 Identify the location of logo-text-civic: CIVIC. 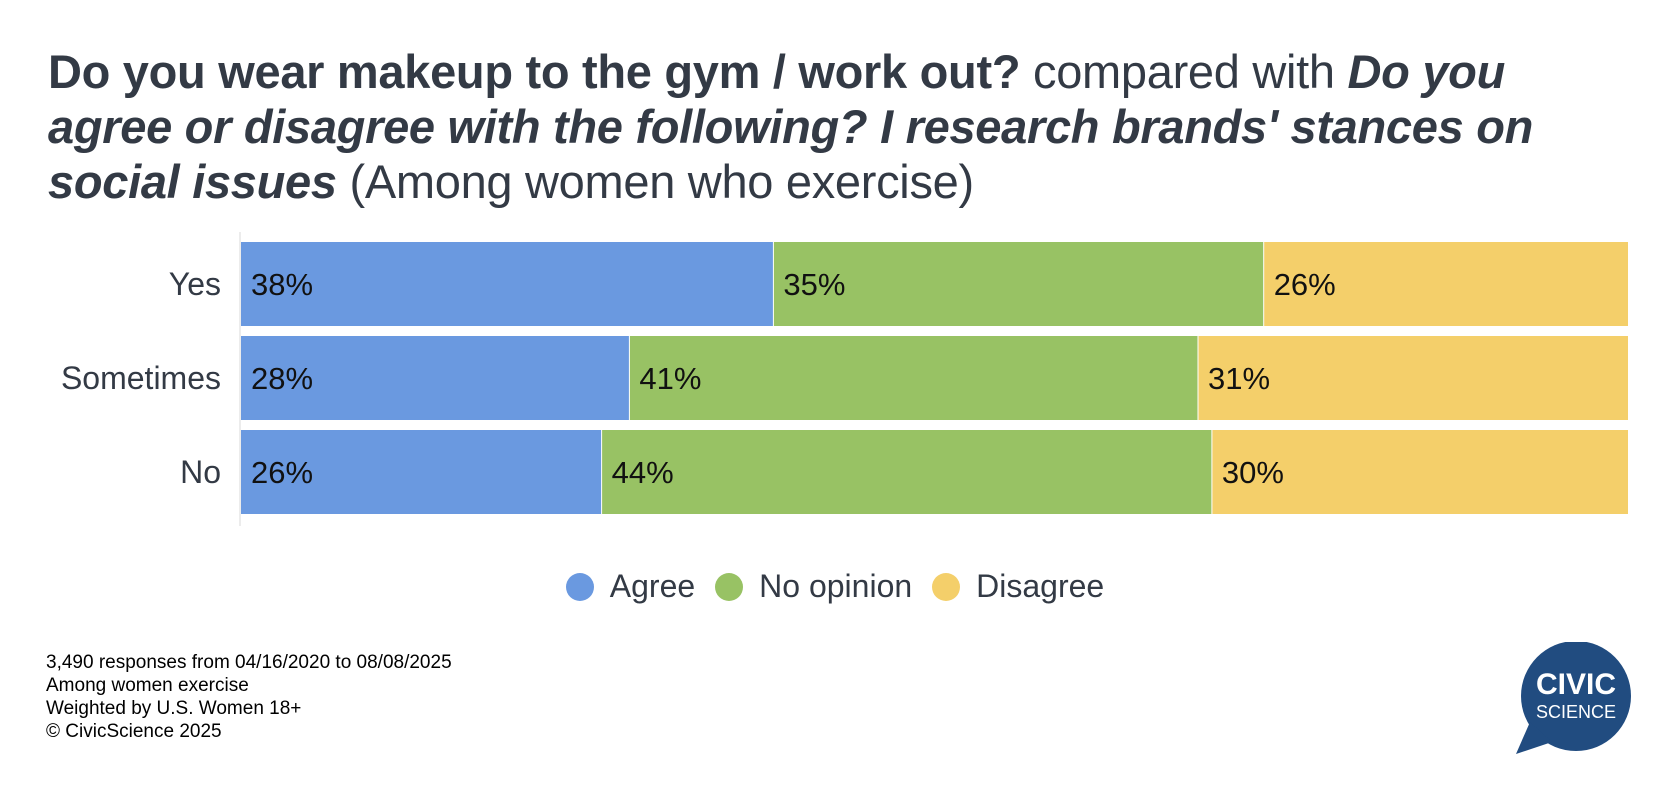
(1576, 684).